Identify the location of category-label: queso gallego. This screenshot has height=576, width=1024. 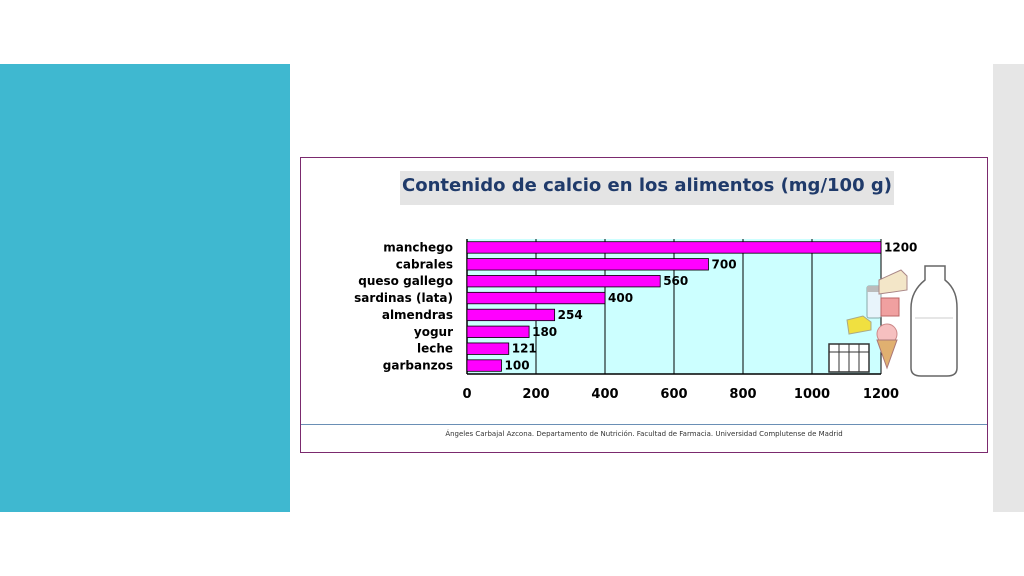
(405, 281).